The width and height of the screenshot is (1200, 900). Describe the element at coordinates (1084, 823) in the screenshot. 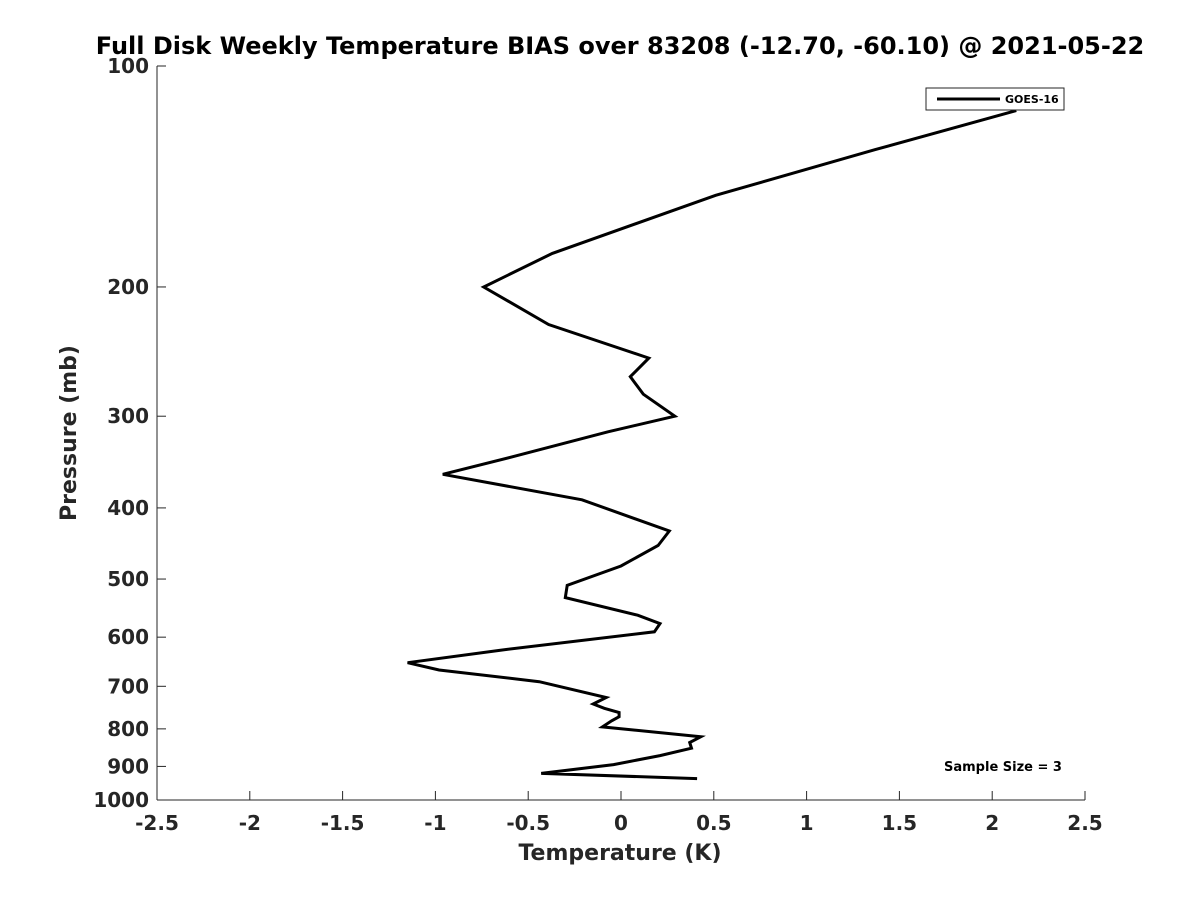

I see `x-tick-label: 2.5` at that location.